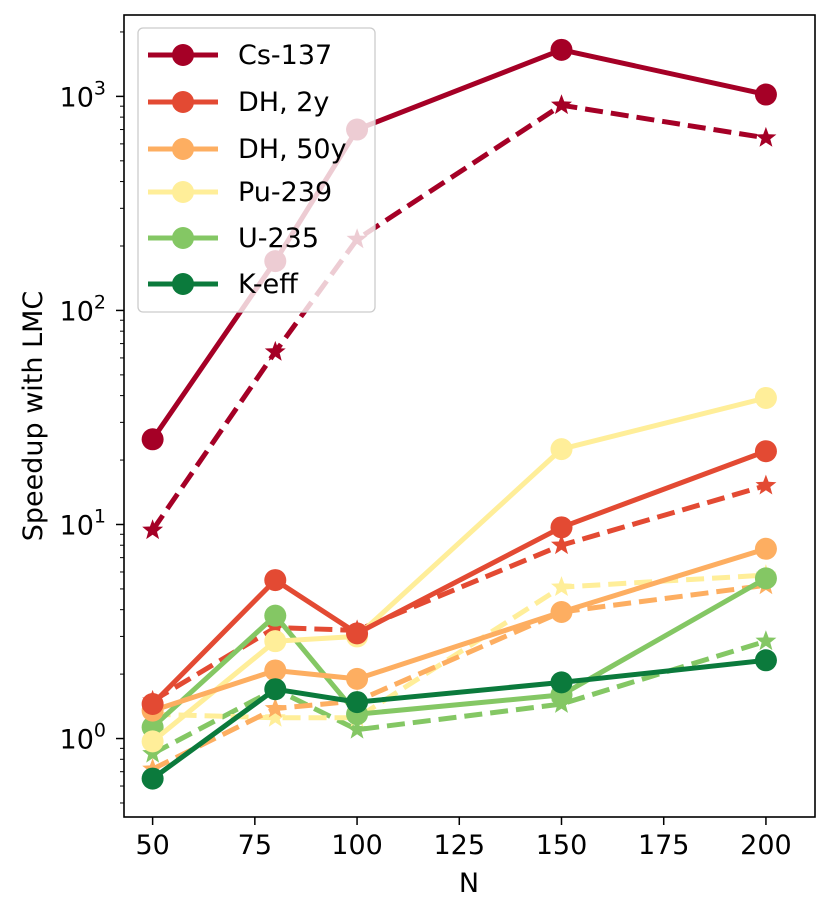 This screenshot has height=914, width=830. Describe the element at coordinates (460, 845) in the screenshot. I see `x-tick-label: 125` at that location.